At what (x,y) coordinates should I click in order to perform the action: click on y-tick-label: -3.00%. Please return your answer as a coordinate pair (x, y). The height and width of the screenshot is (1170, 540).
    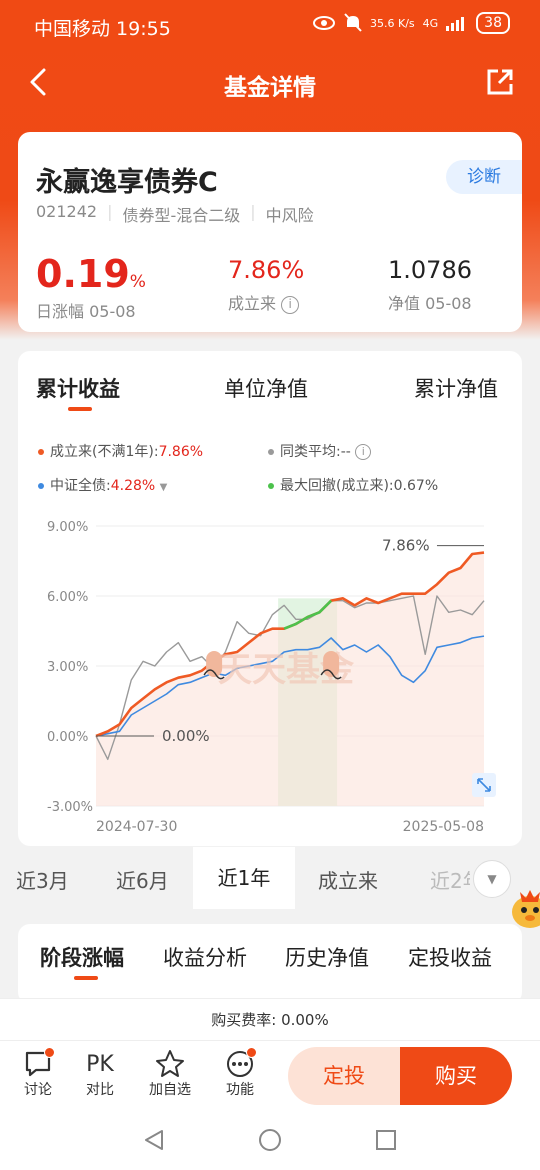
    Looking at the image, I should click on (70, 807).